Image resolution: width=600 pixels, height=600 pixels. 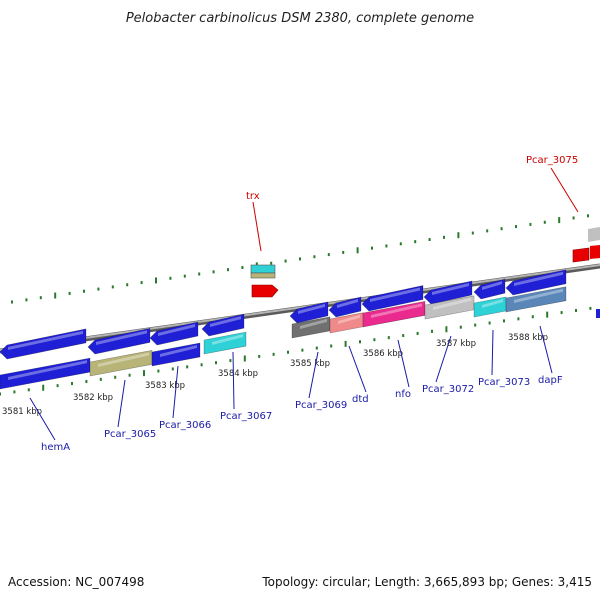 I want to click on scale-label: 3588 kbp, so click(x=528, y=338).